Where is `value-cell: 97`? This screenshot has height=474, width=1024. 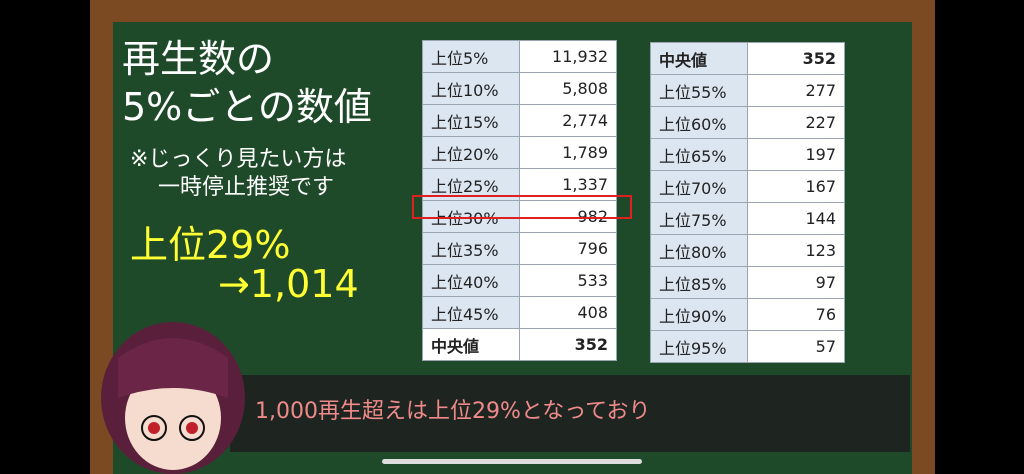
value-cell: 97 is located at coordinates (796, 282).